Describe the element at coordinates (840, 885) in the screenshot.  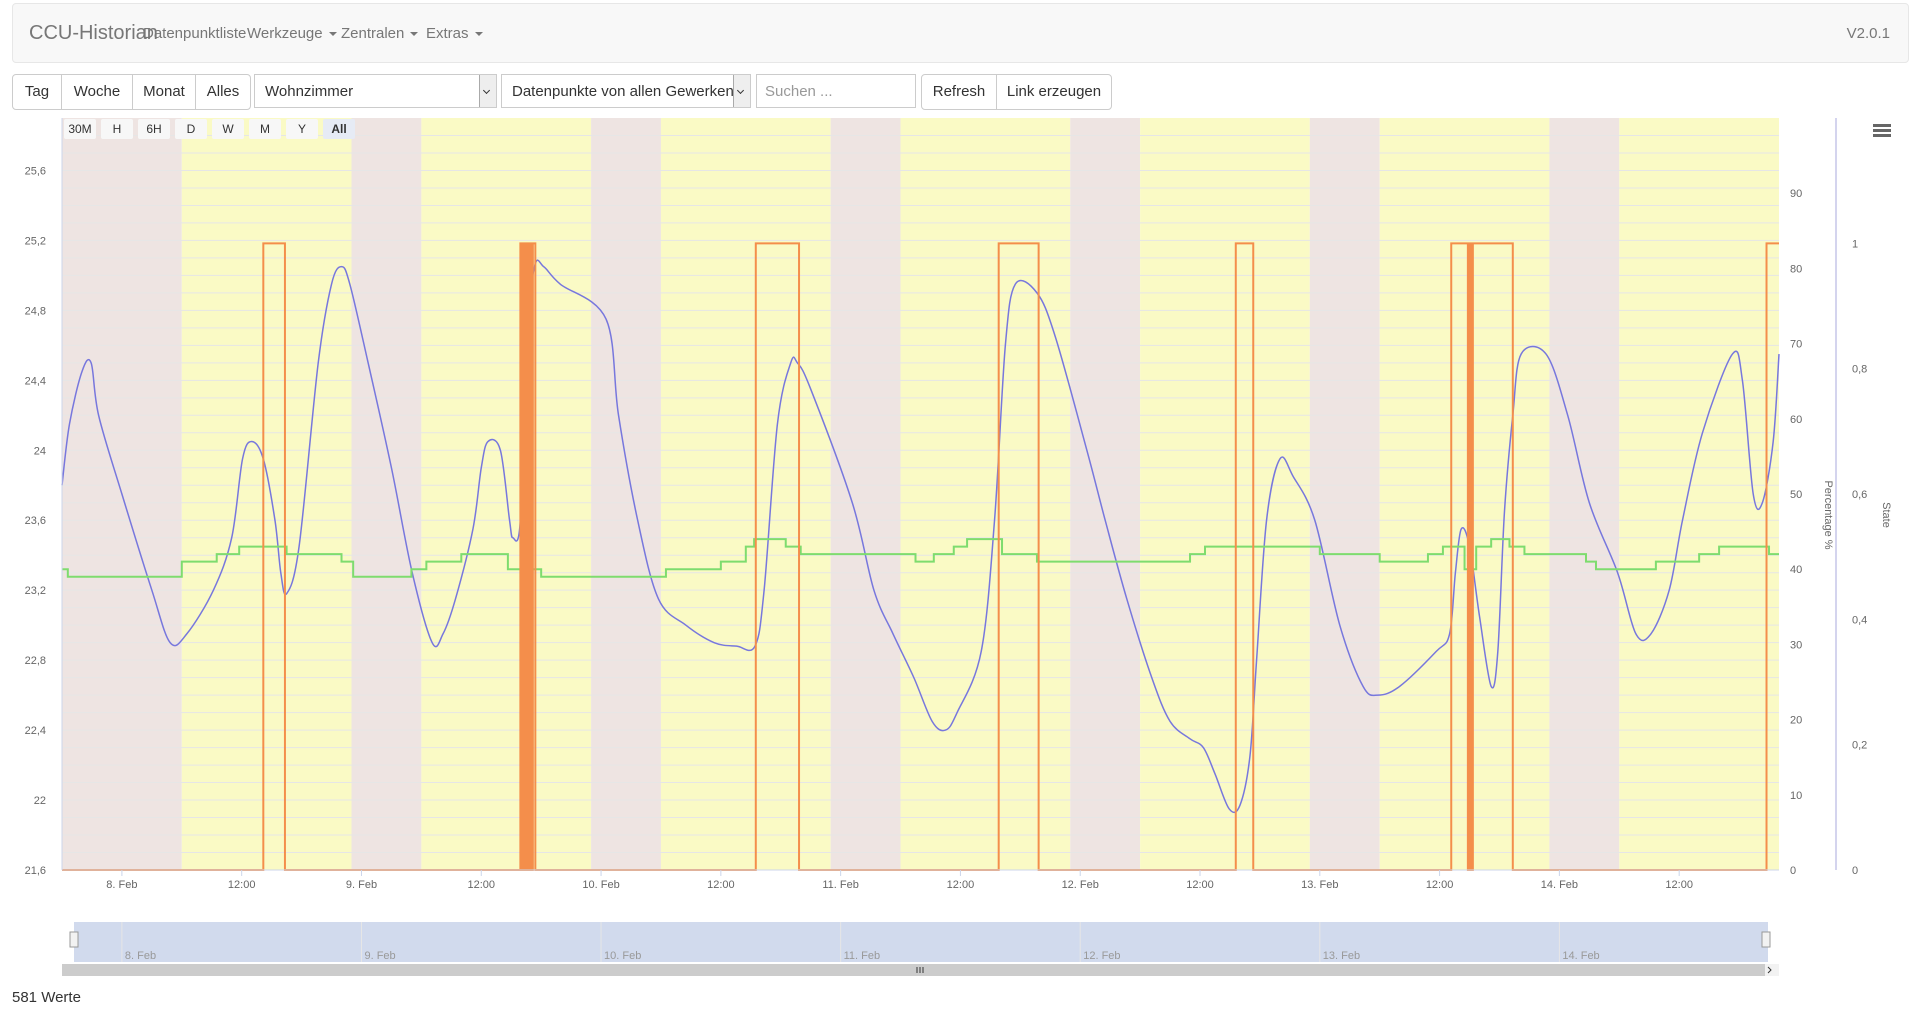
I see `x-tick-label: 11. Feb` at that location.